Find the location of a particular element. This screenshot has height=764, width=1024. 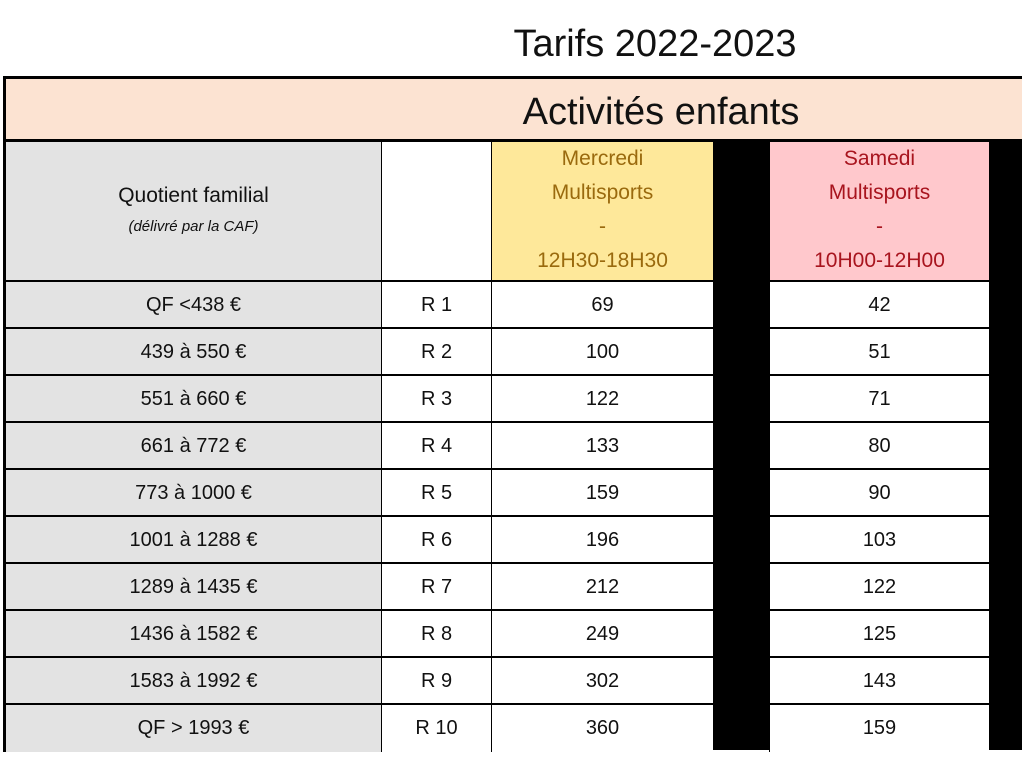

mercredi-price-cell: 122 is located at coordinates (602, 398).